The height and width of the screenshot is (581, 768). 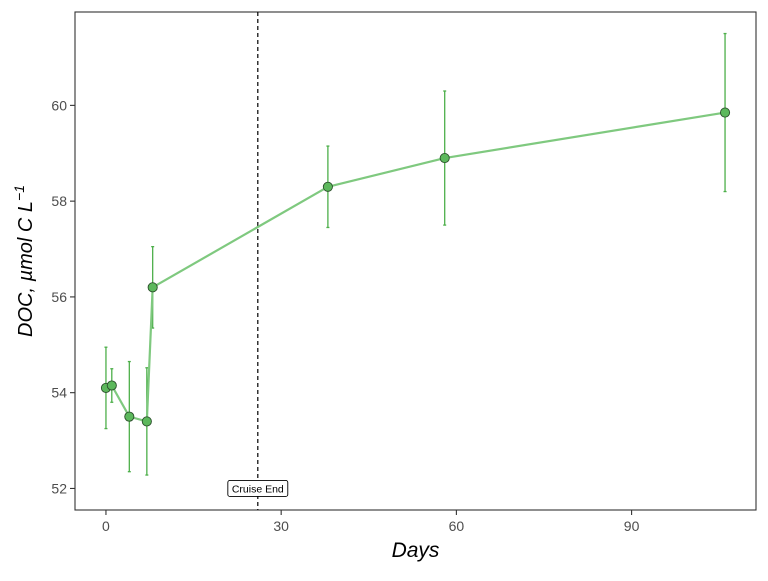 I want to click on y-tick-label: 54, so click(x=59, y=393).